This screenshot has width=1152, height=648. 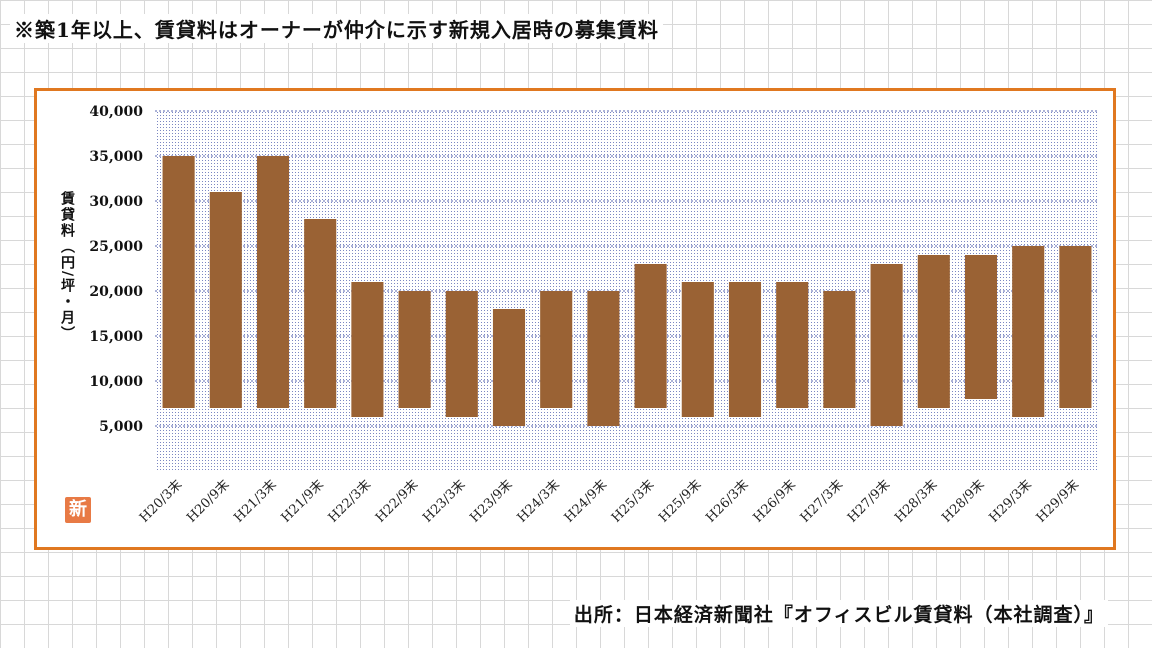 What do you see at coordinates (444, 501) in the screenshot?
I see `x-tick-label: H23/3末` at bounding box center [444, 501].